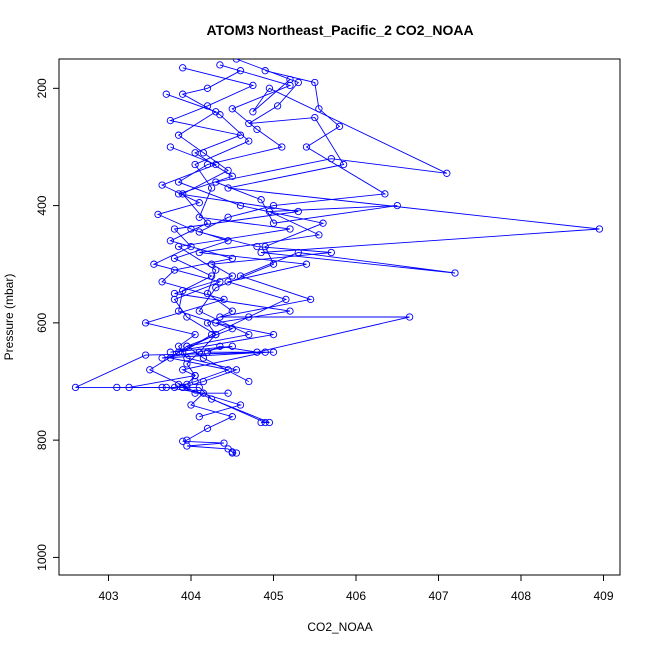  What do you see at coordinates (521, 596) in the screenshot?
I see `x-tick-label: 408` at bounding box center [521, 596].